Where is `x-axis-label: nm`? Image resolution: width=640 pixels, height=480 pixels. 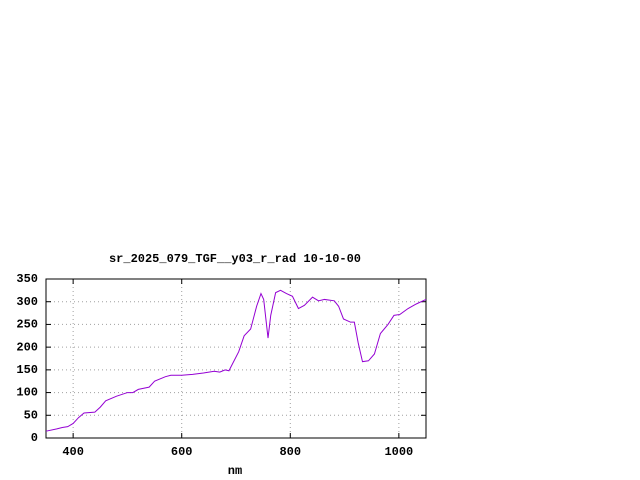 x-axis-label: nm is located at coordinates (235, 471).